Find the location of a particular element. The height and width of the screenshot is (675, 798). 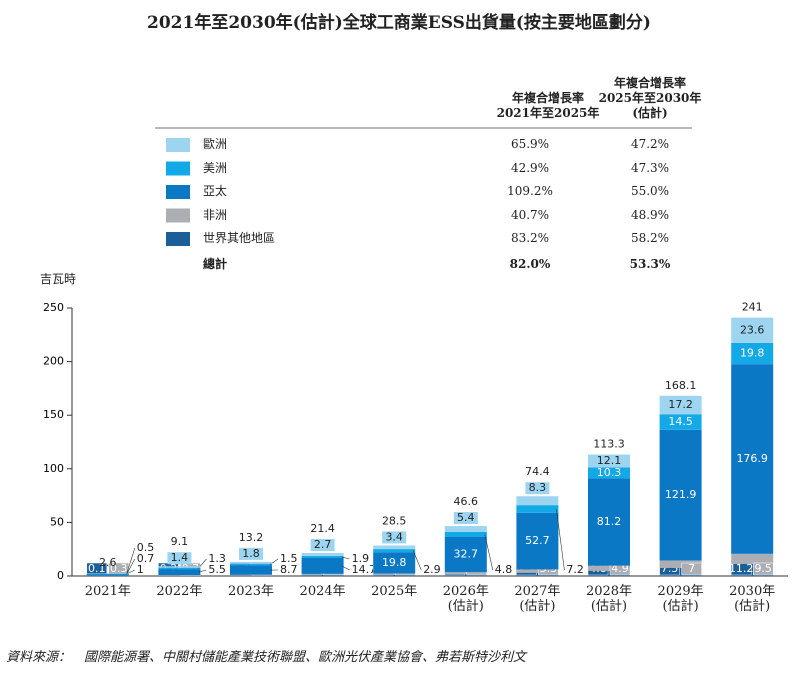

x-tick-label: 2021年 is located at coordinates (107, 591).